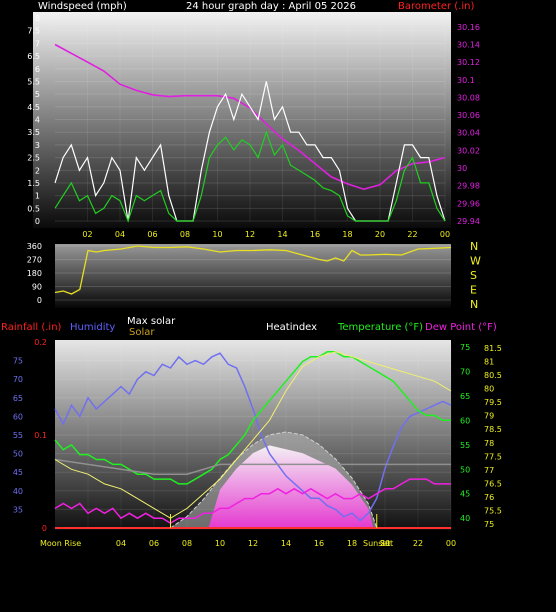  What do you see at coordinates (18, 361) in the screenshot?
I see `humidity-tick-label: 75` at bounding box center [18, 361].